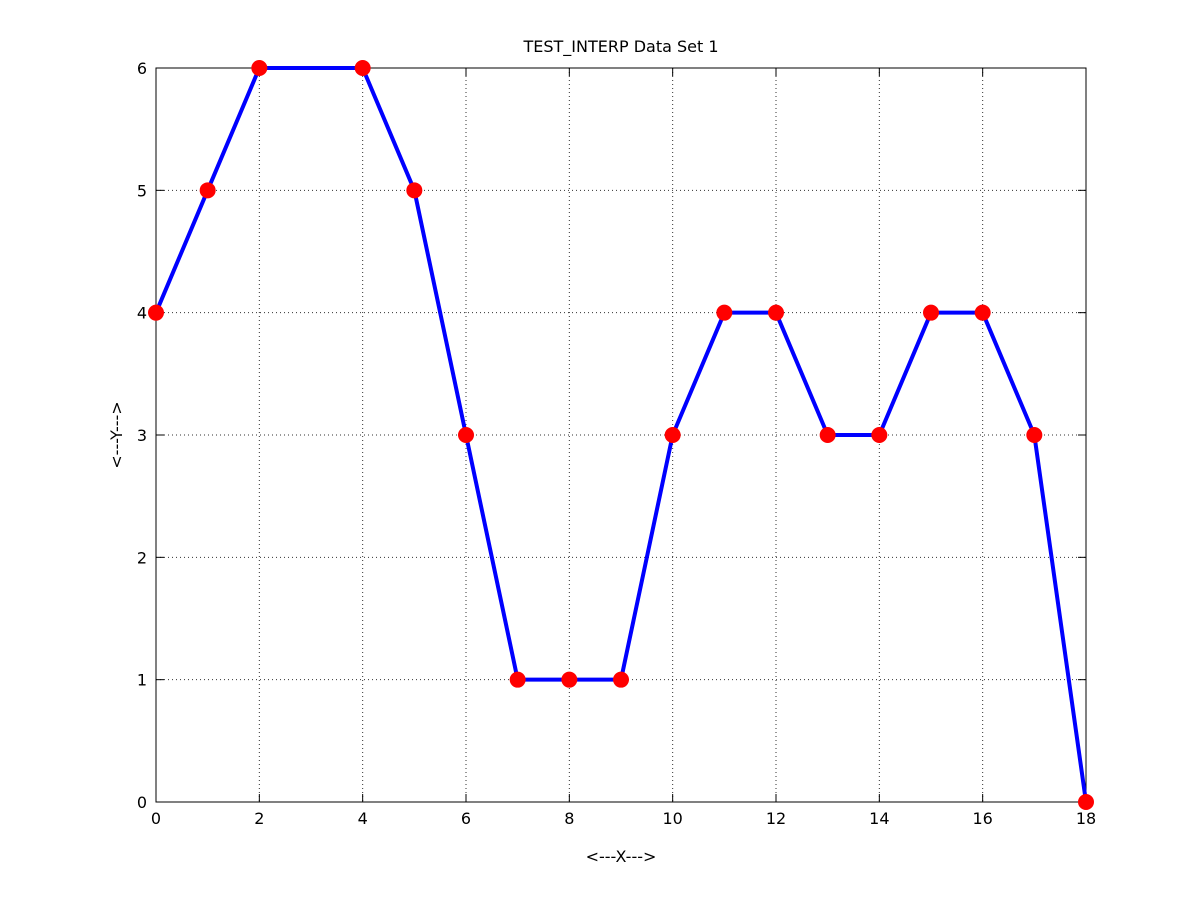  What do you see at coordinates (879, 818) in the screenshot?
I see `x-tick-label: 14` at bounding box center [879, 818].